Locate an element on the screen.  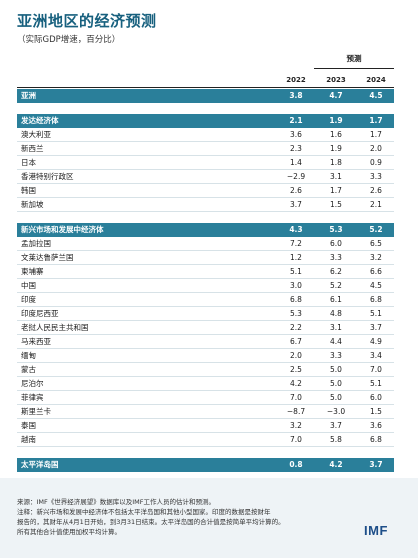
table-row: 泰国 3.2 3.7 3.6 is located at coordinates (205, 426).